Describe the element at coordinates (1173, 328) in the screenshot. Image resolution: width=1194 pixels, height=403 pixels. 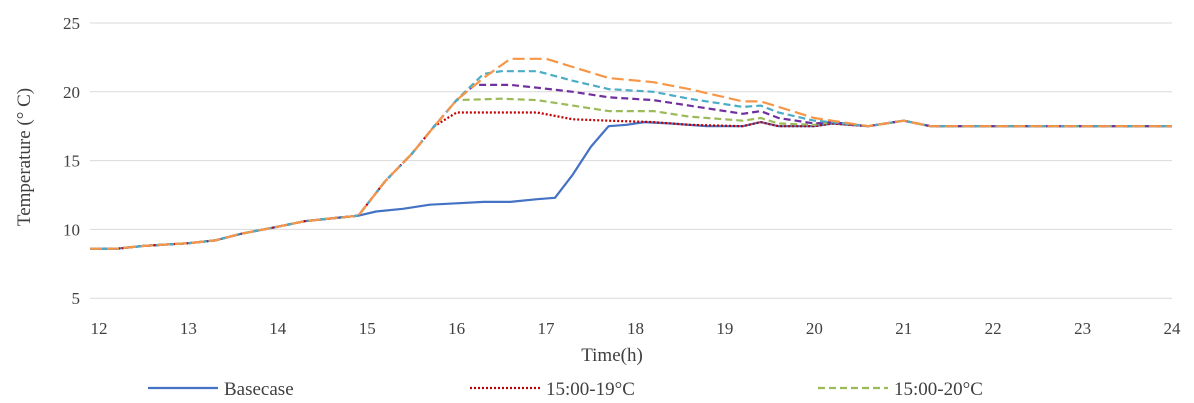
I see `x-tick-label-12: 24` at that location.